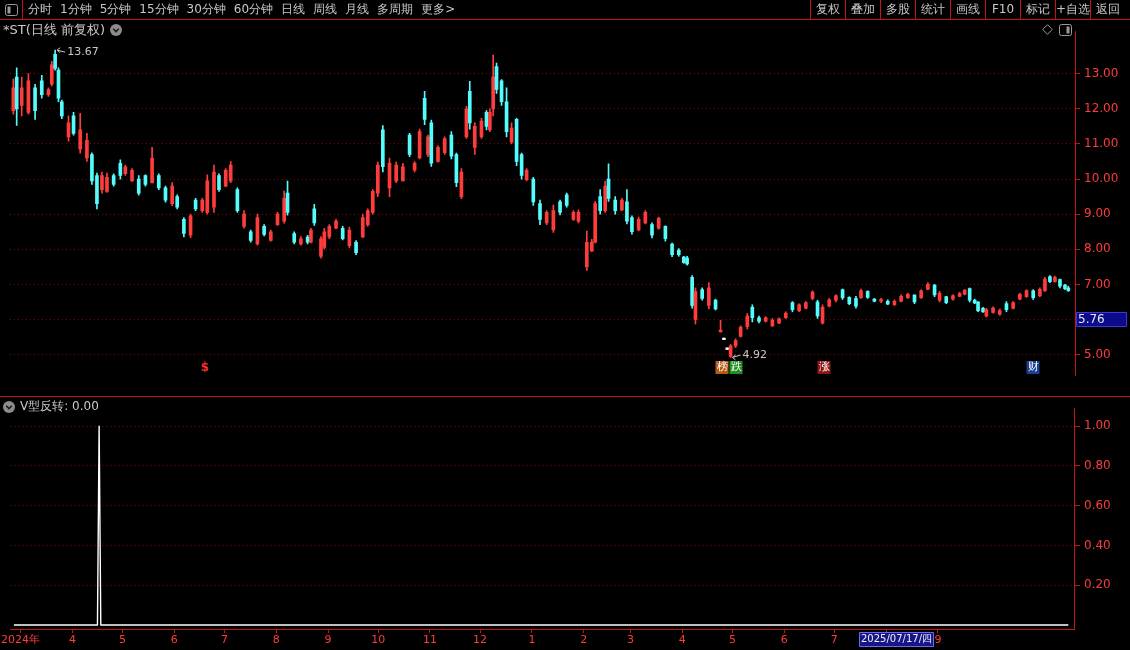 The width and height of the screenshot is (1130, 650). Describe the element at coordinates (59, 406) in the screenshot. I see `chart-title: V型反转: 0.00` at that location.